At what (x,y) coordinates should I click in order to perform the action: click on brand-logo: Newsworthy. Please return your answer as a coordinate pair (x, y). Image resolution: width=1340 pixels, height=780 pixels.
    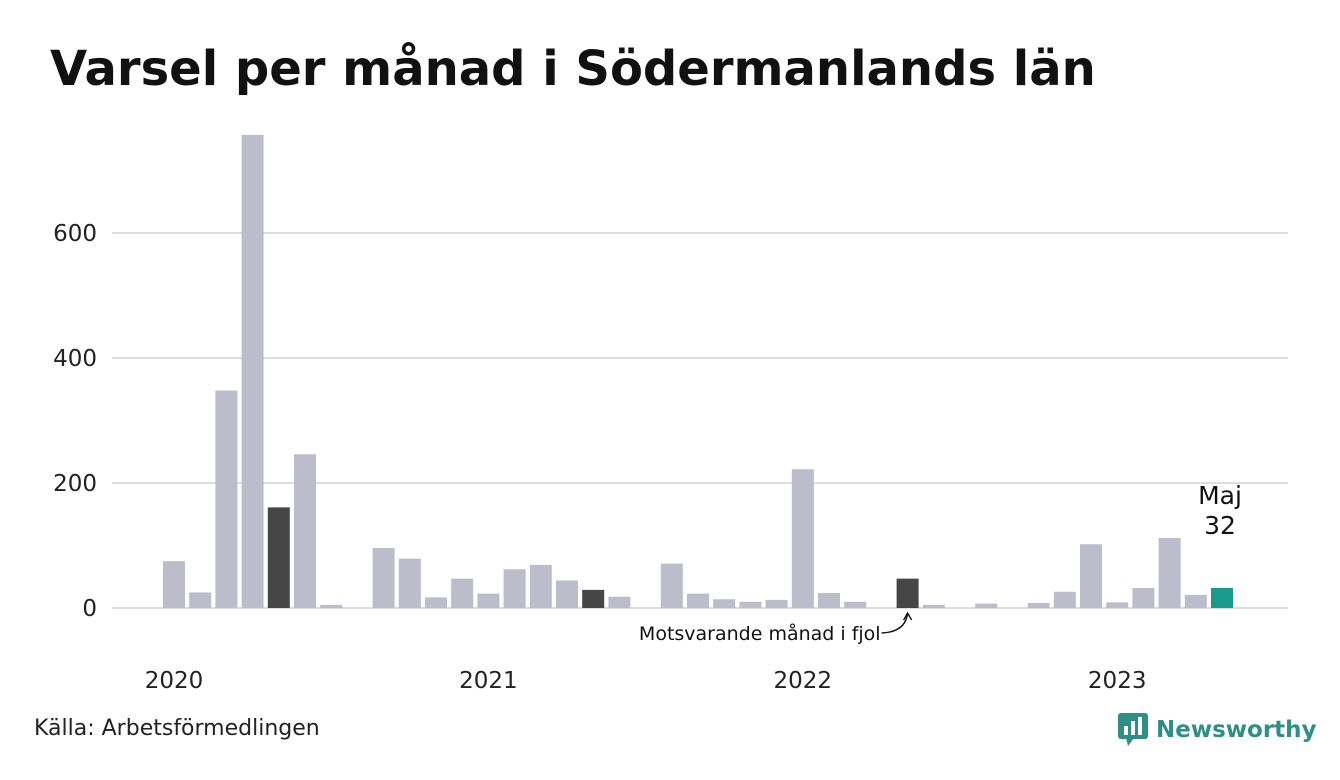
    Looking at the image, I should click on (1217, 730).